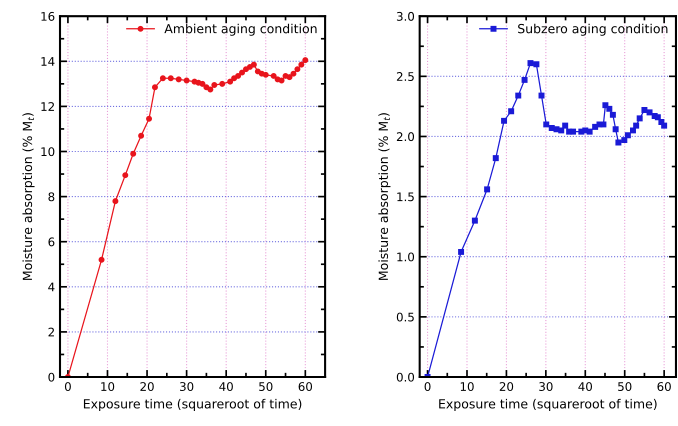 The width and height of the screenshot is (678, 426). I want to click on y-tick-label: 4, so click(51, 287).